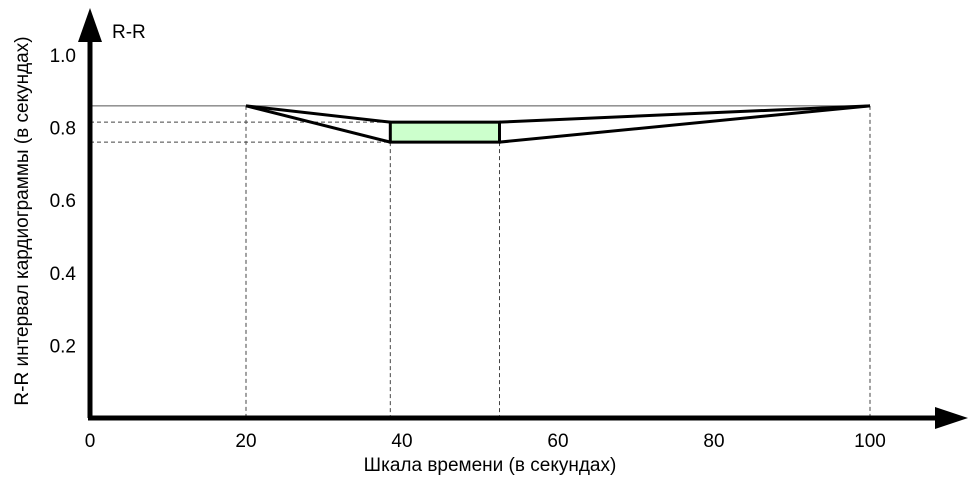 Image resolution: width=970 pixels, height=484 pixels. What do you see at coordinates (713, 441) in the screenshot?
I see `x-tick-label-4: 80` at bounding box center [713, 441].